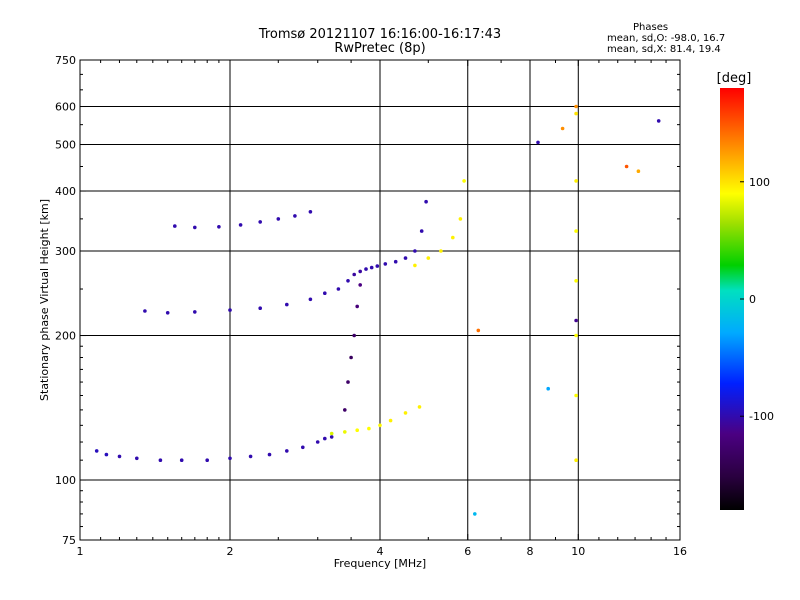 The image size is (800, 600). What do you see at coordinates (664, 49) in the screenshot?
I see `phase-stats-x: mean, sd,X: 81.4, 19.4` at bounding box center [664, 49].